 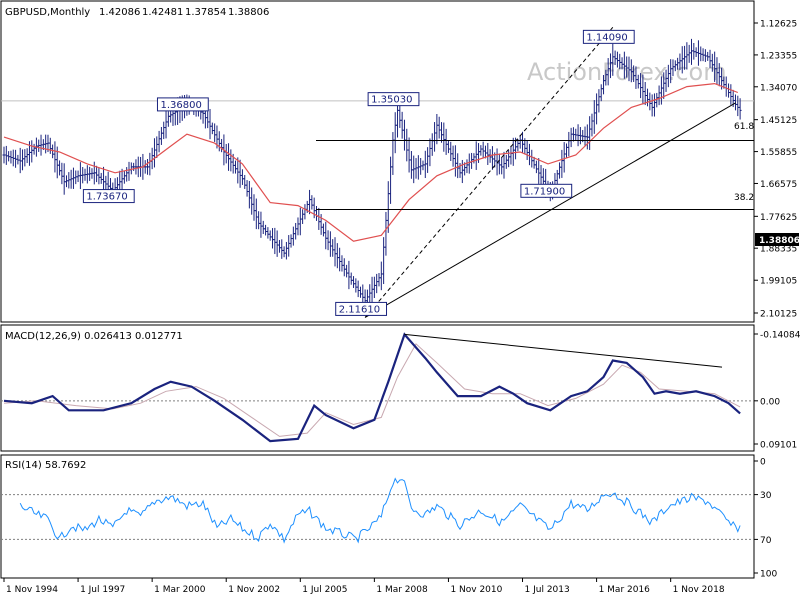 I want to click on swing-label: 1.36800, so click(x=180, y=105).